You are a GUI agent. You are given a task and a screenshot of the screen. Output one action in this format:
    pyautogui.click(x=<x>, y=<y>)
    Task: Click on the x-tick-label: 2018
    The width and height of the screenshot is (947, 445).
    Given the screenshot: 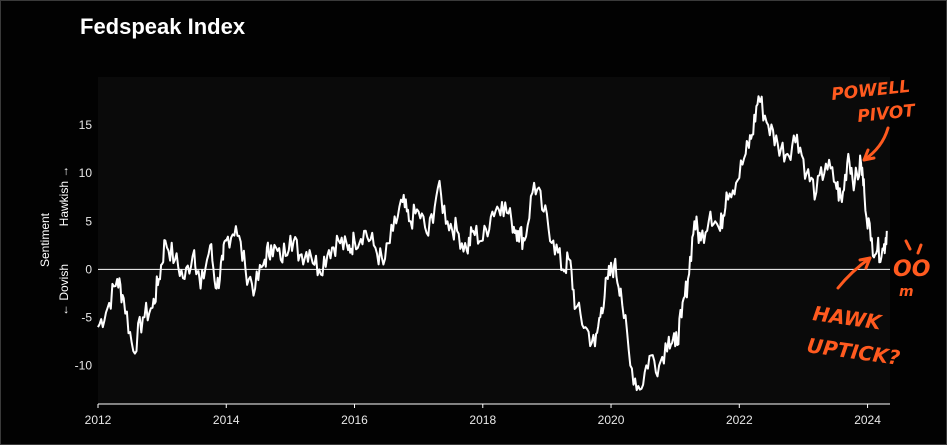 What is the action you would take?
    pyautogui.click(x=482, y=420)
    